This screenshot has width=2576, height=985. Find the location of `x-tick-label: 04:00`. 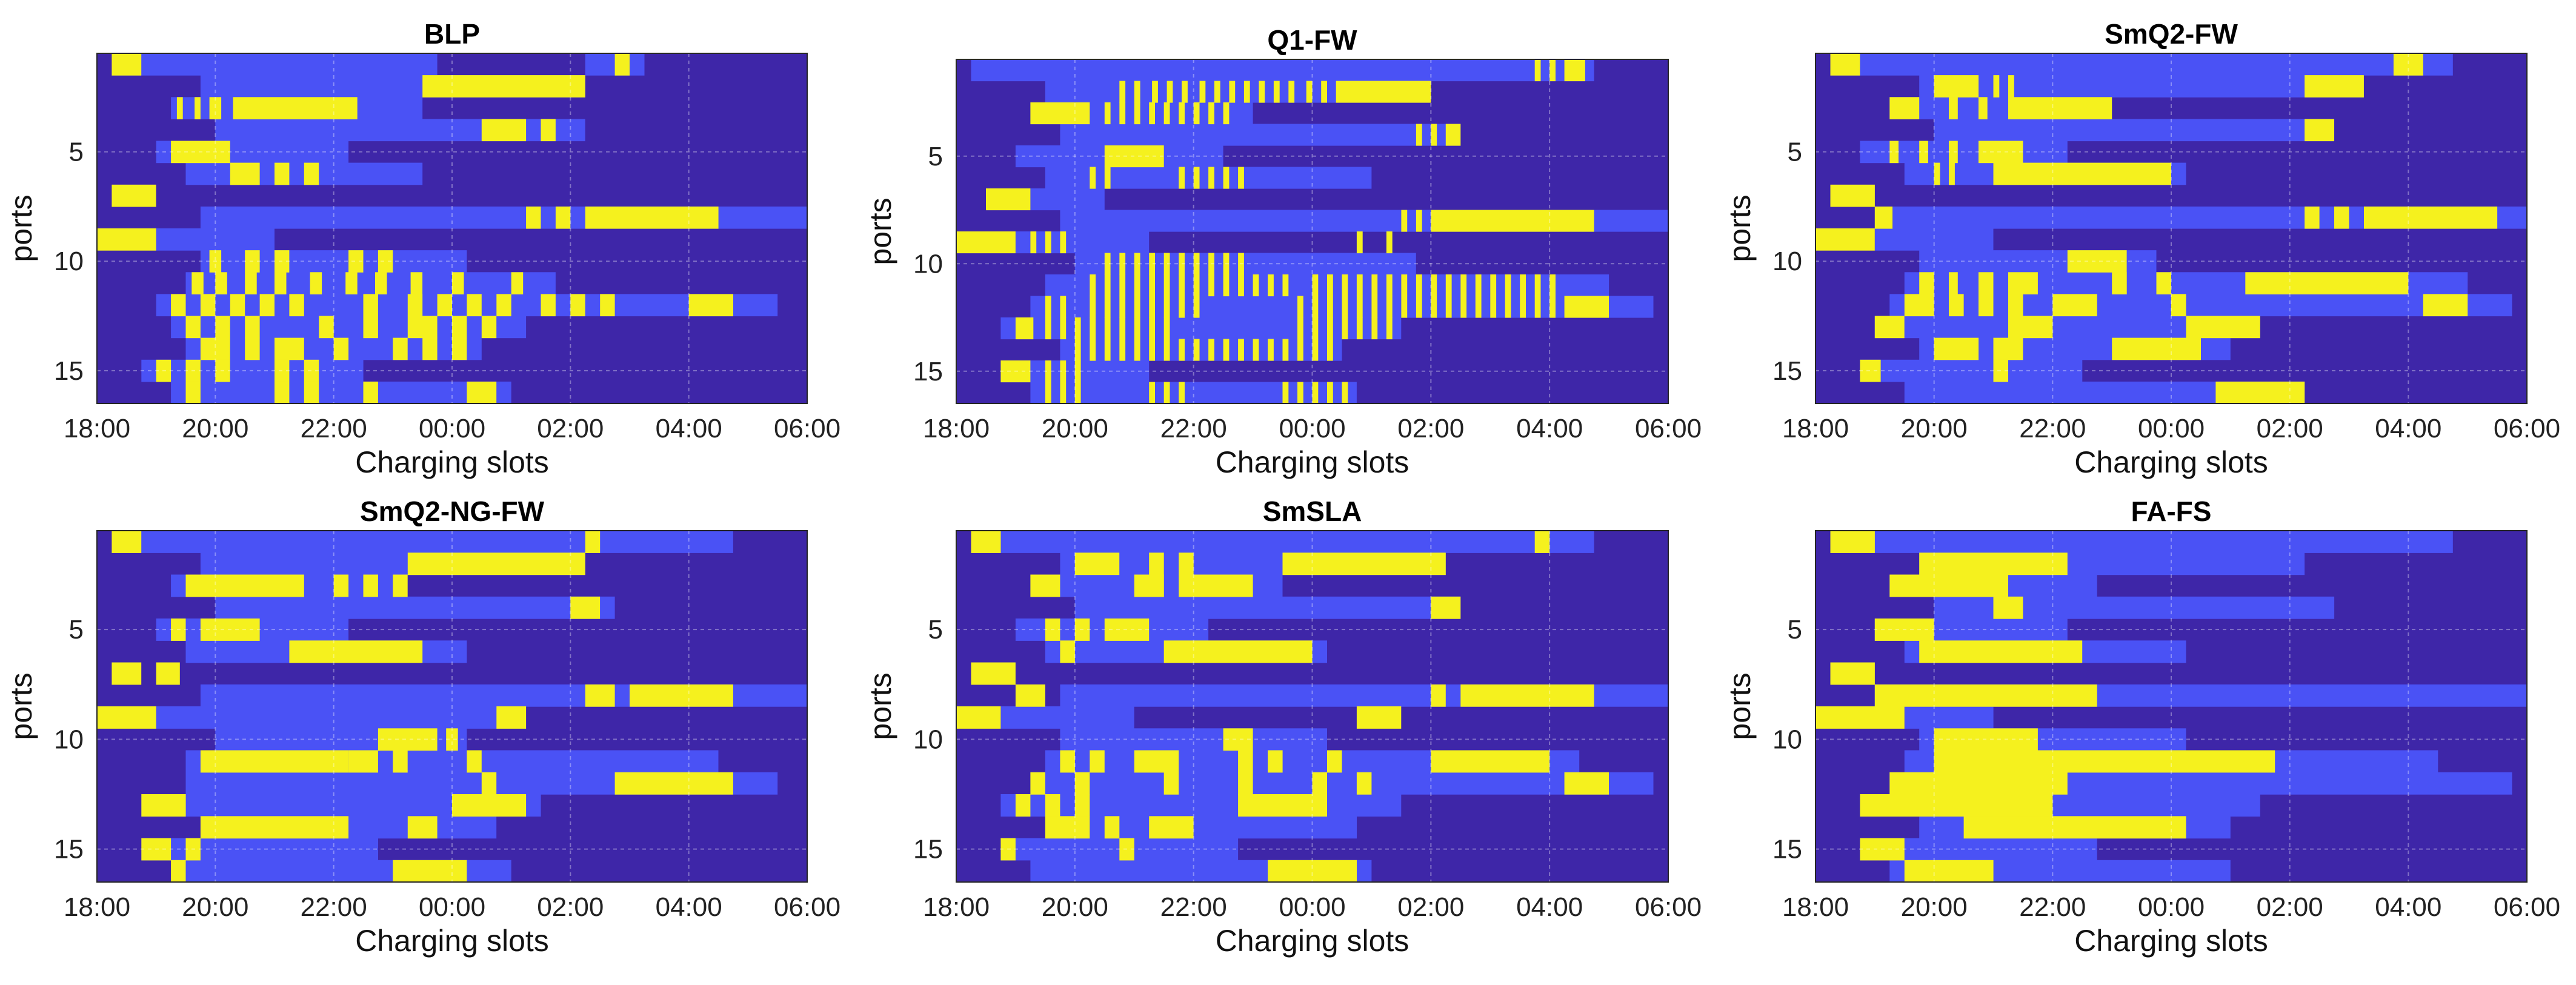

x-tick-label: 04:00 is located at coordinates (1549, 907).